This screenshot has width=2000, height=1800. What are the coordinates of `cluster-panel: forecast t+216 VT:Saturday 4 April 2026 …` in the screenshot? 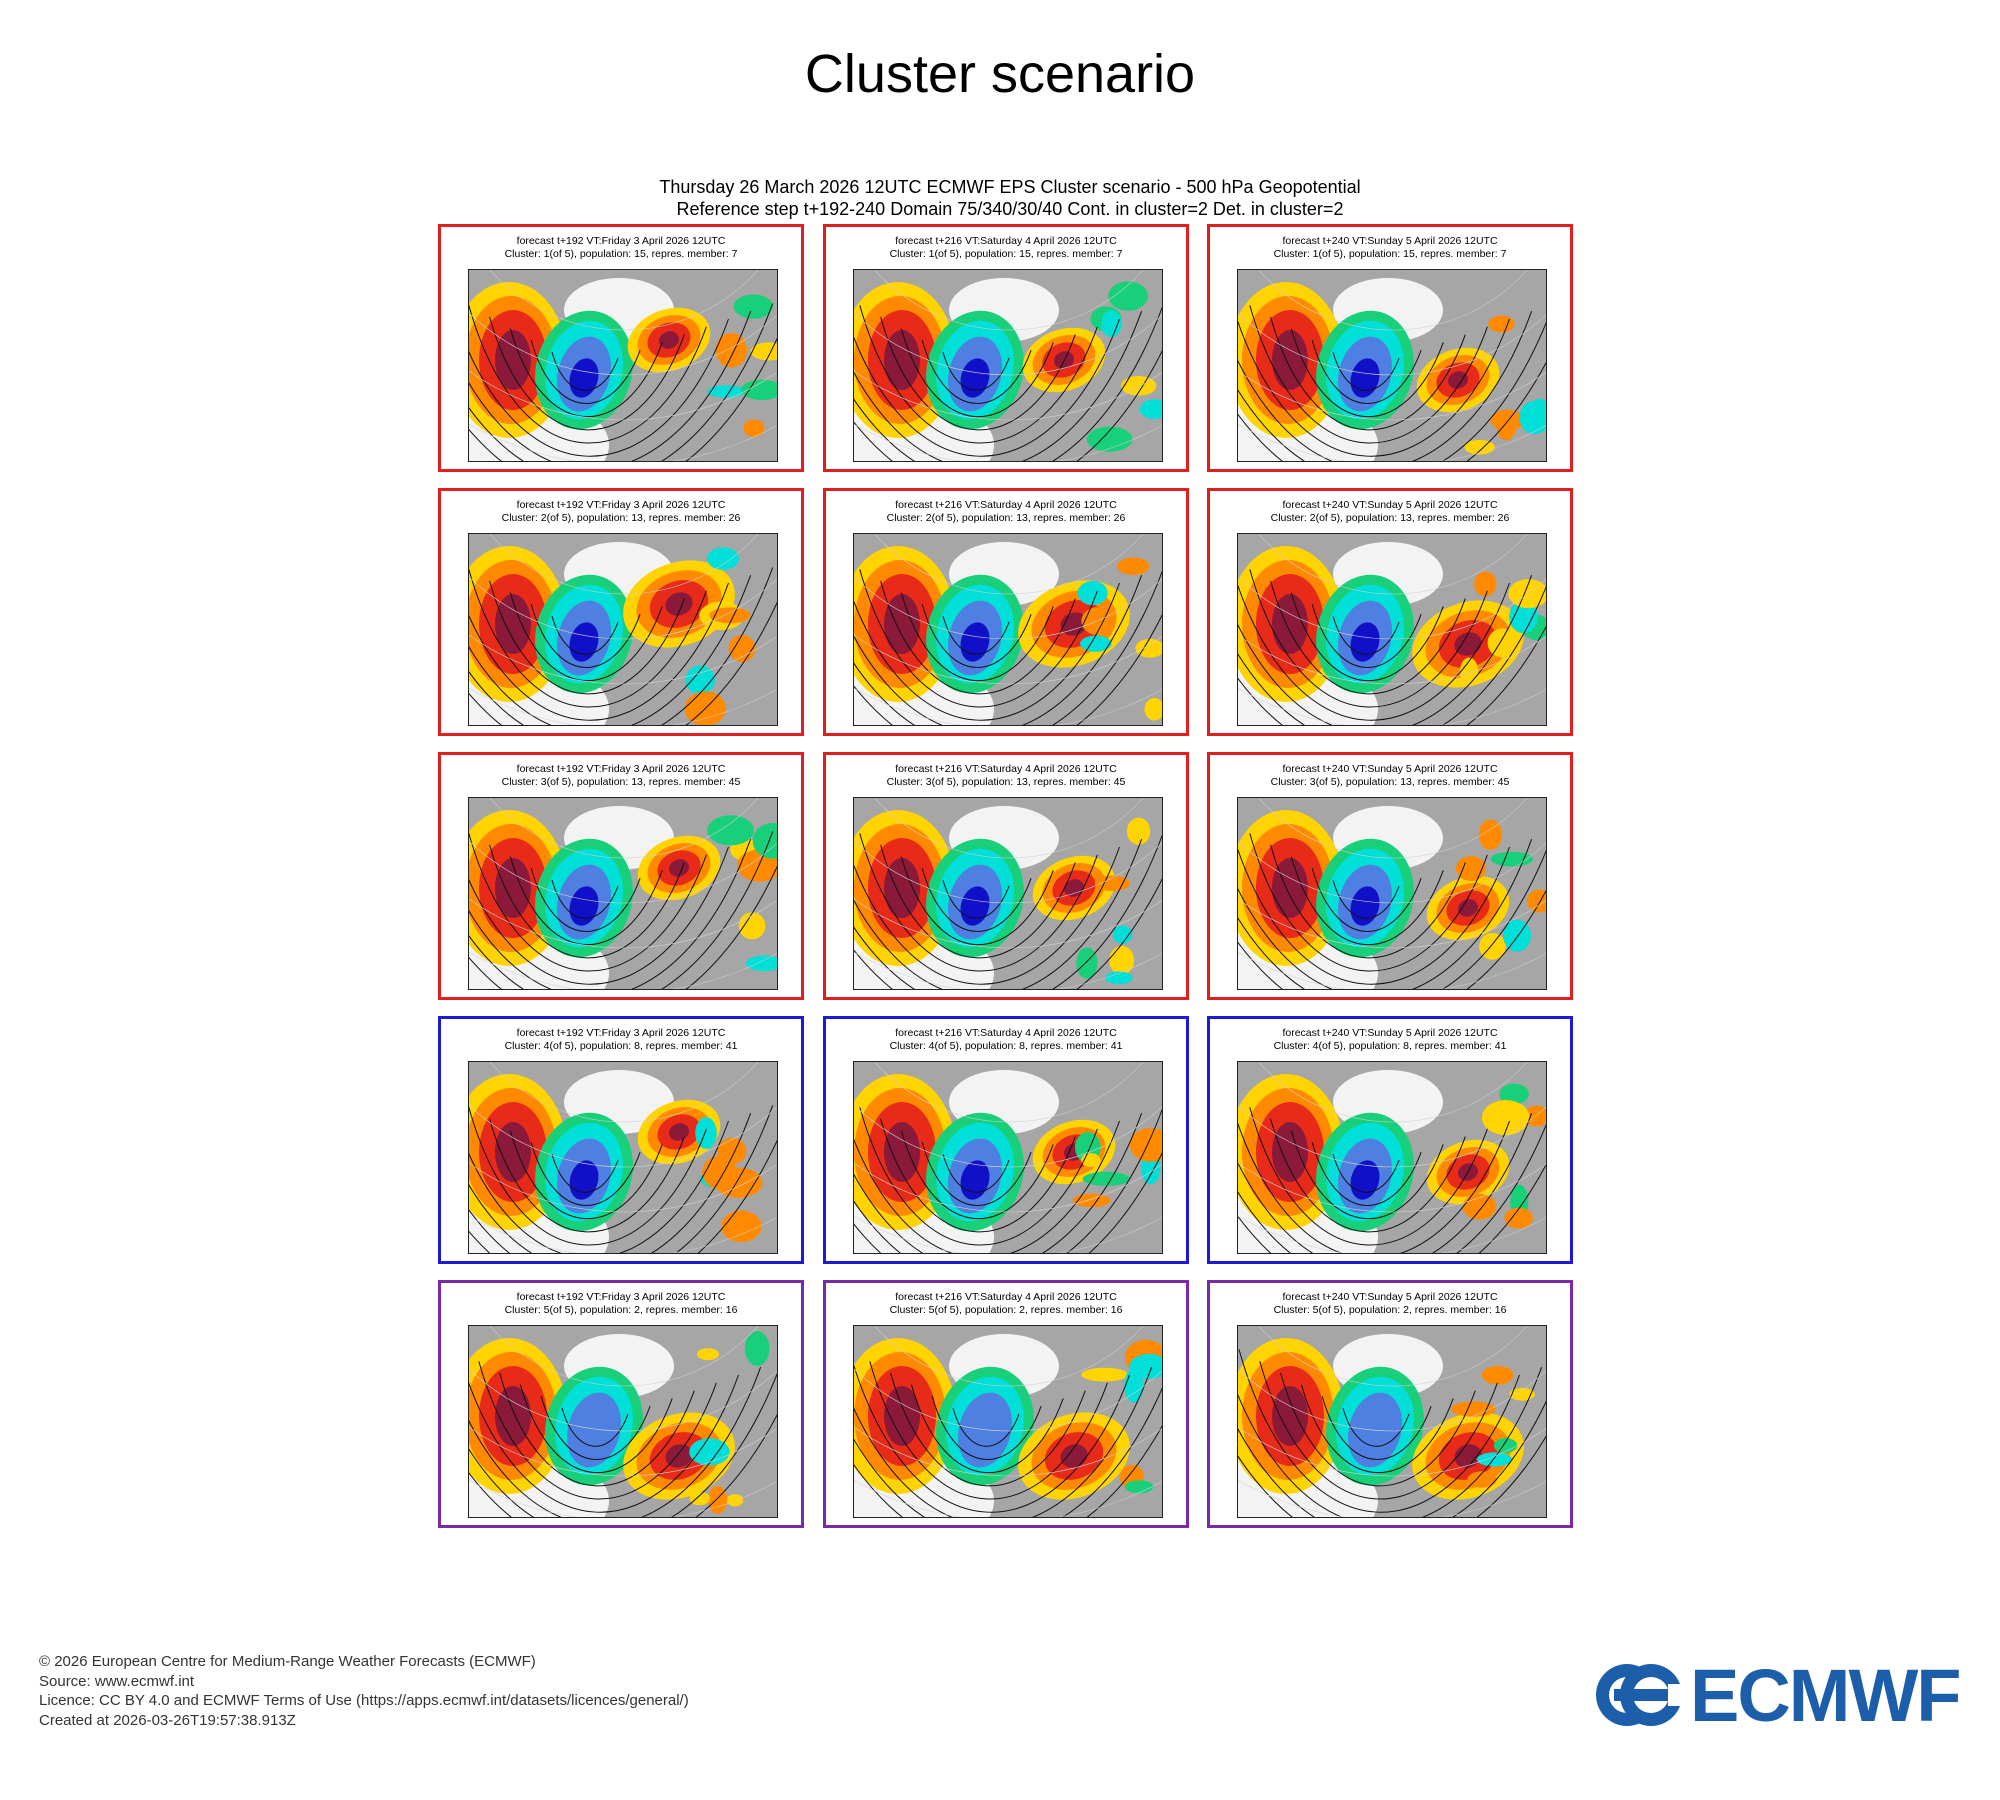 It's located at (1006, 1140).